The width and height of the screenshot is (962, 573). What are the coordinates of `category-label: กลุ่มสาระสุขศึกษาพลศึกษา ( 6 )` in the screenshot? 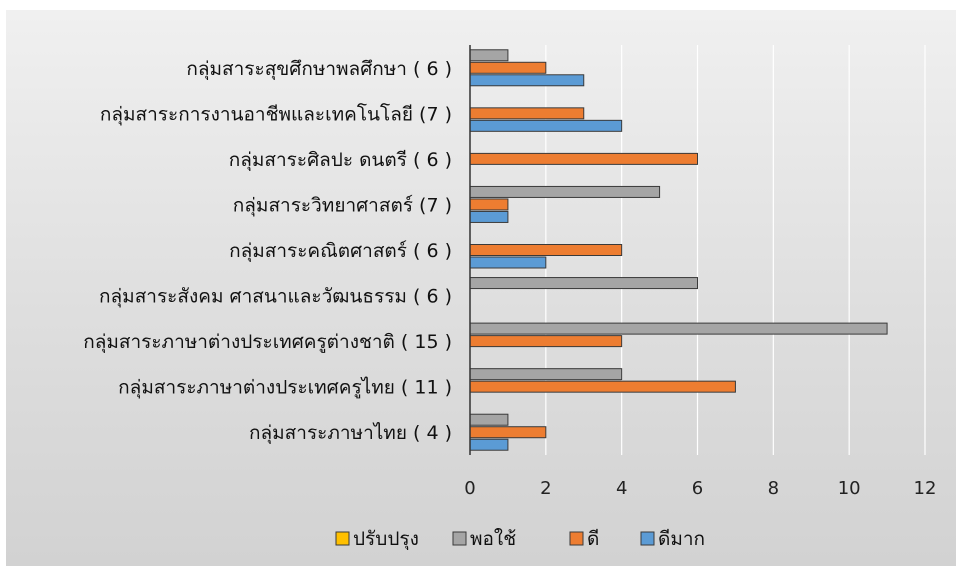 It's located at (319, 69).